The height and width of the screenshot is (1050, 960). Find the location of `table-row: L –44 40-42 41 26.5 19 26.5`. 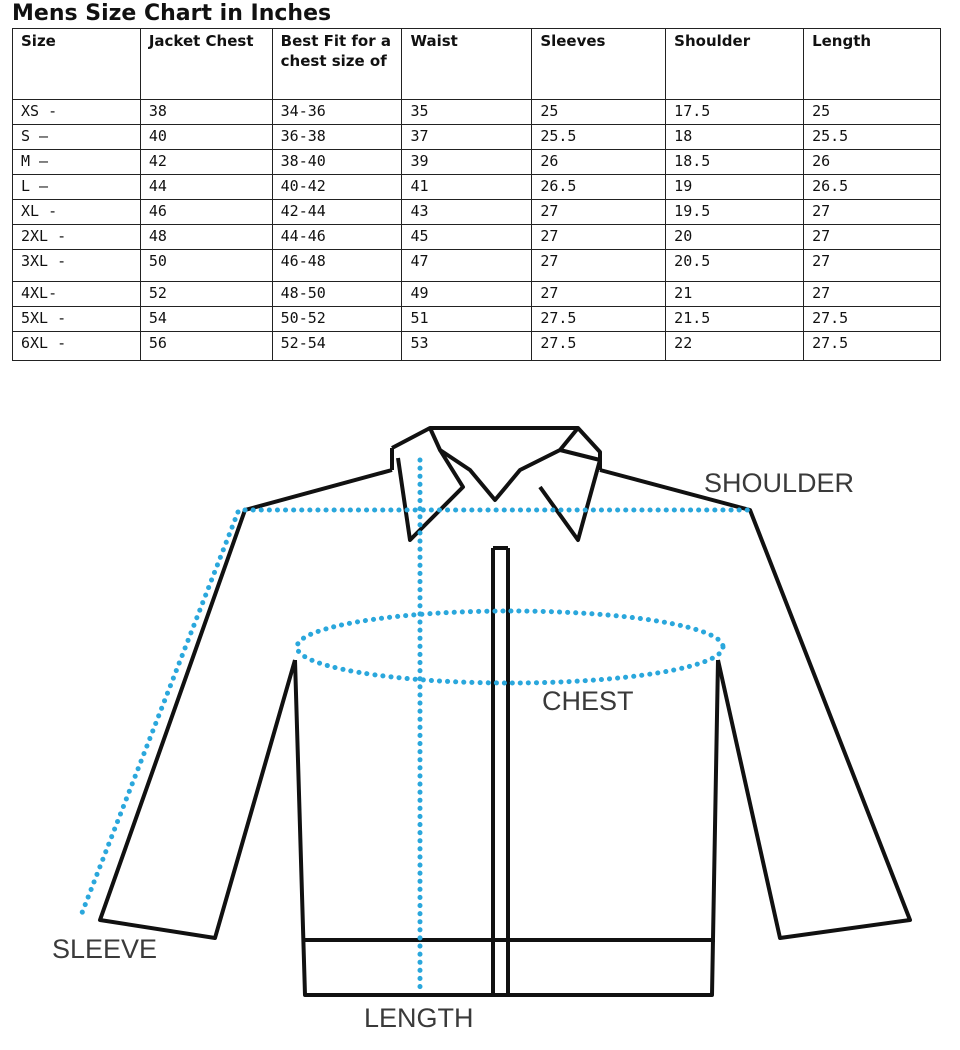

table-row: L –44 40-42 41 26.5 19 26.5 is located at coordinates (476, 187).